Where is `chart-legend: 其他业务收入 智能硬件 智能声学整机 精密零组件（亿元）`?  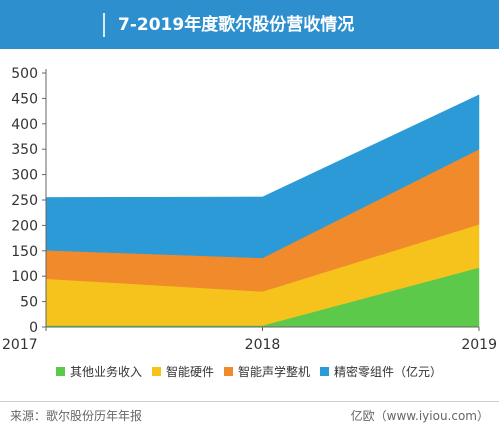 chart-legend: 其他业务收入 智能硬件 智能声学整机 精密零组件（亿元） is located at coordinates (254, 371).